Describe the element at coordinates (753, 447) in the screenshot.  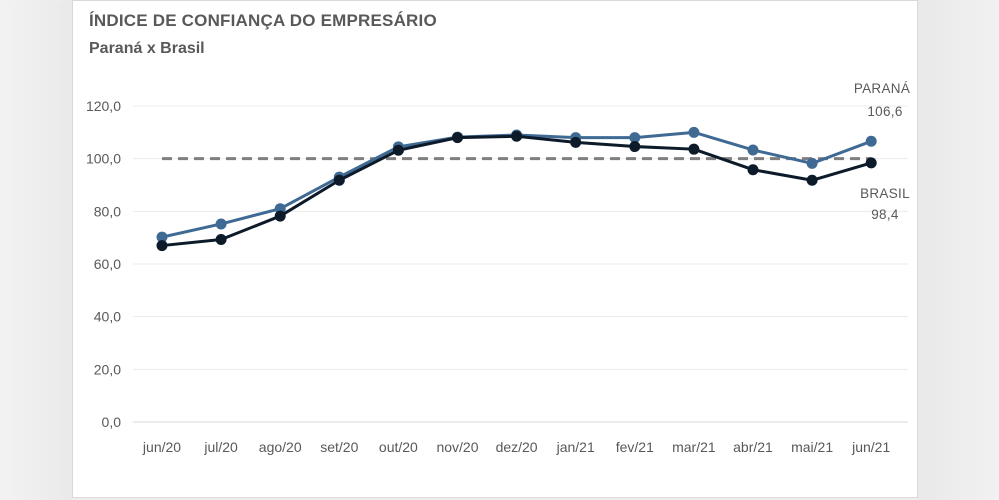
I see `x-tick-label: abr/21` at that location.